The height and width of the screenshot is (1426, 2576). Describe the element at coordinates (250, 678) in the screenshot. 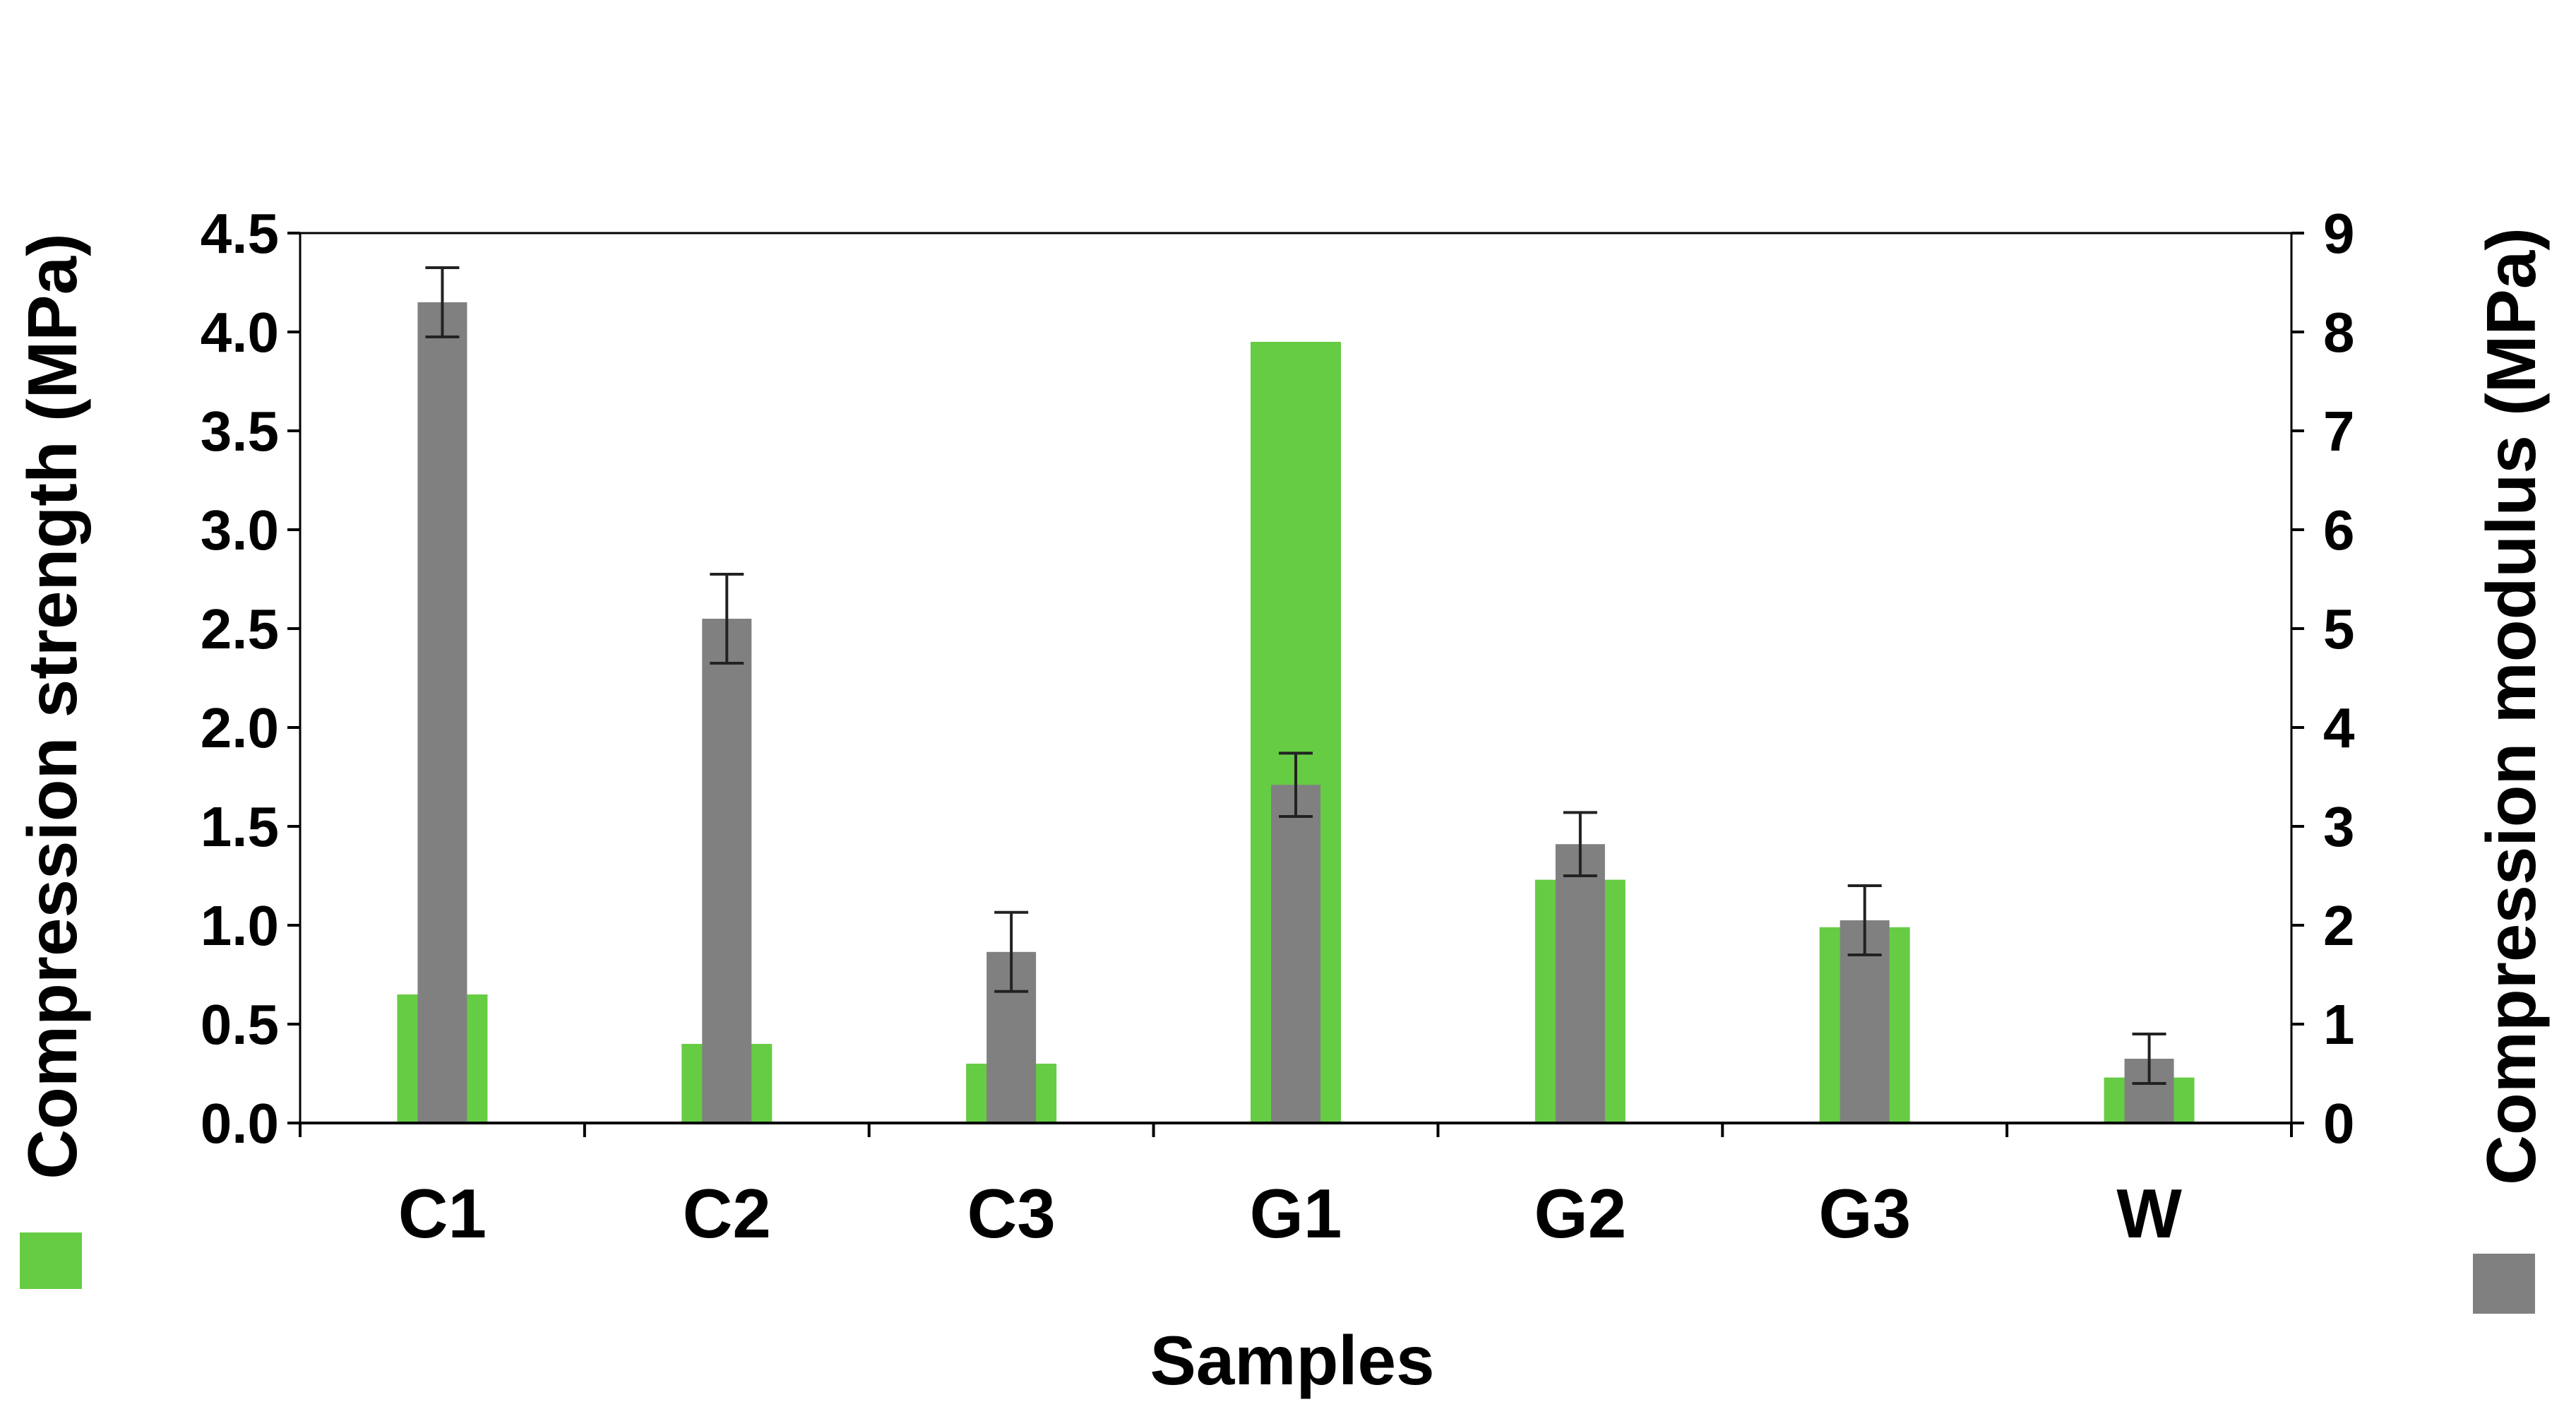

I see `left-axis-ticks: 0.0 0.5 1.0 1.5 2.0 2.5 3.0 3.5 4.0 4.5` at that location.